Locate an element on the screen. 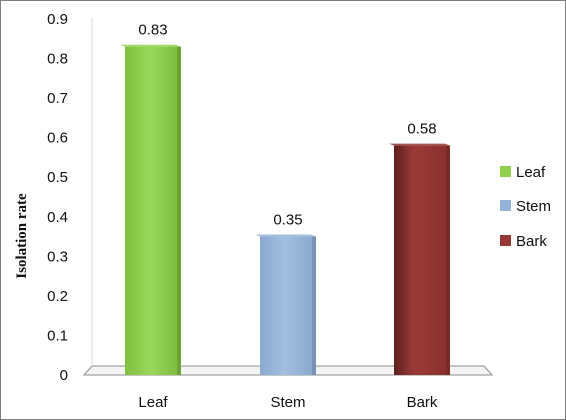  legend-item-bark: Bark is located at coordinates (523, 241).